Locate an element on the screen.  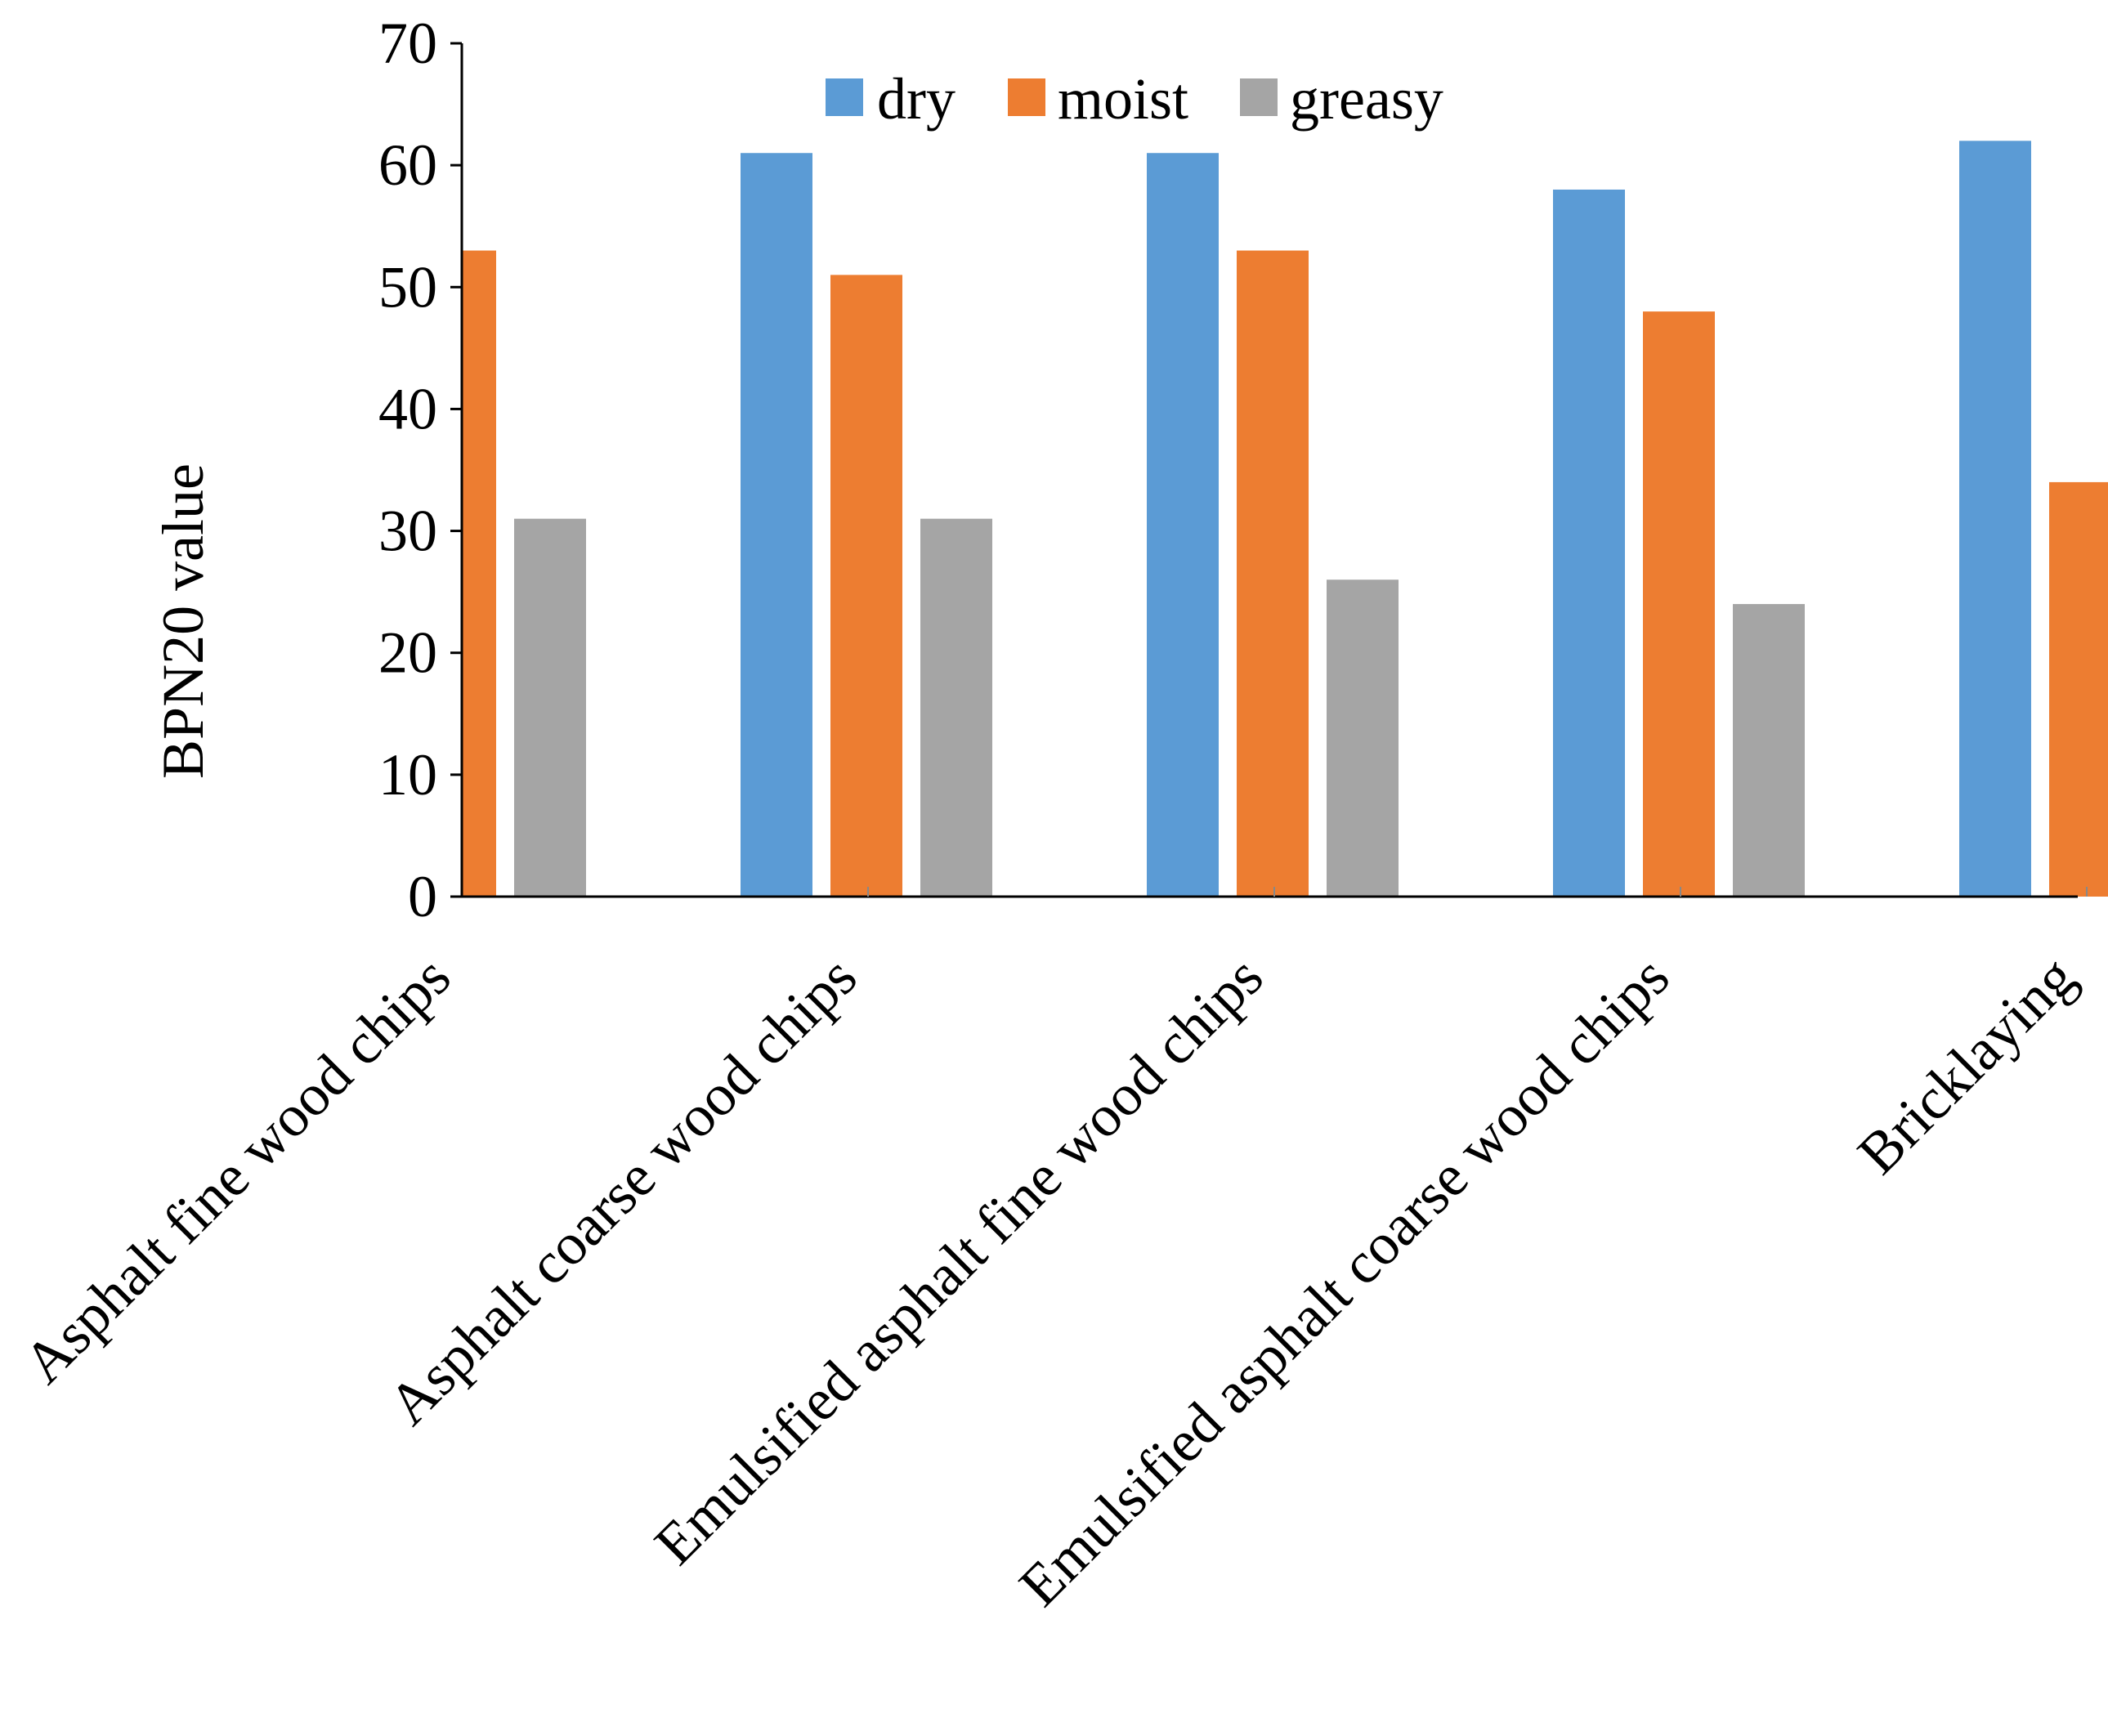
y-tick-label-20: 20 is located at coordinates (407, 653).